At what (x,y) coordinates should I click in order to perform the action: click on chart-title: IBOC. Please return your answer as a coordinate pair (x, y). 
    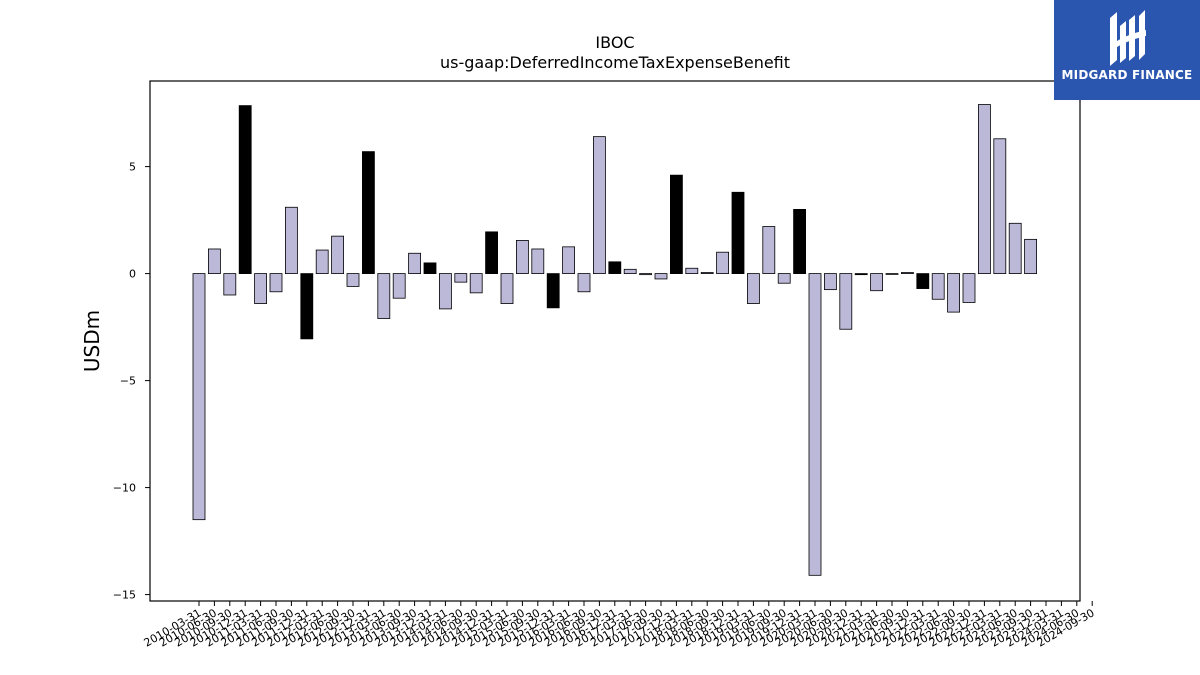
    Looking at the image, I should click on (614, 42).